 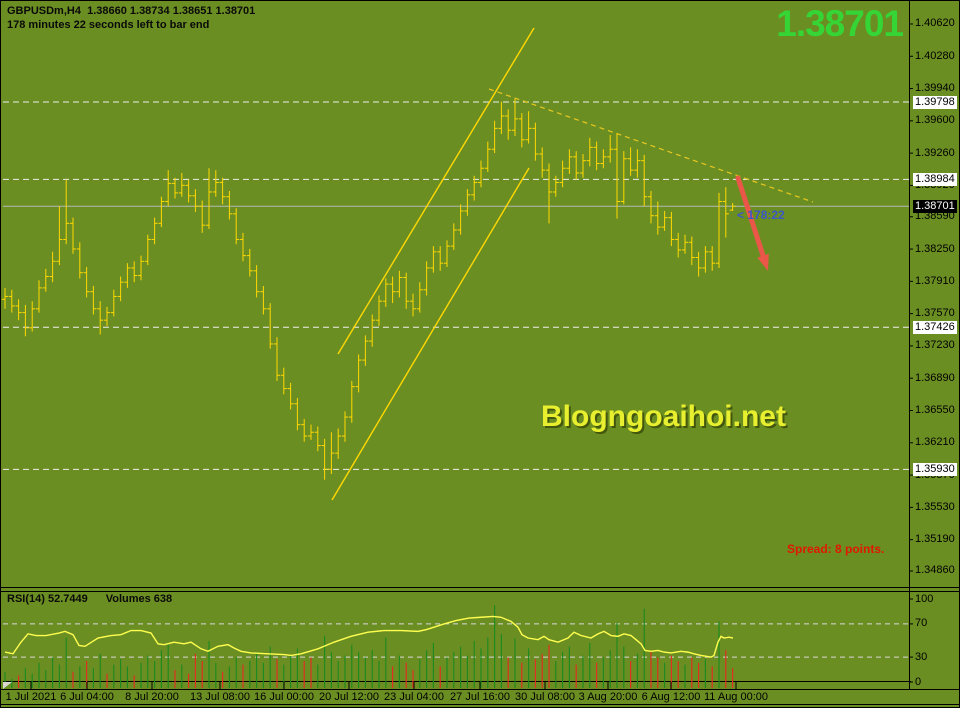 I want to click on price-axis-highlight-label: 1.38701, so click(x=935, y=206).